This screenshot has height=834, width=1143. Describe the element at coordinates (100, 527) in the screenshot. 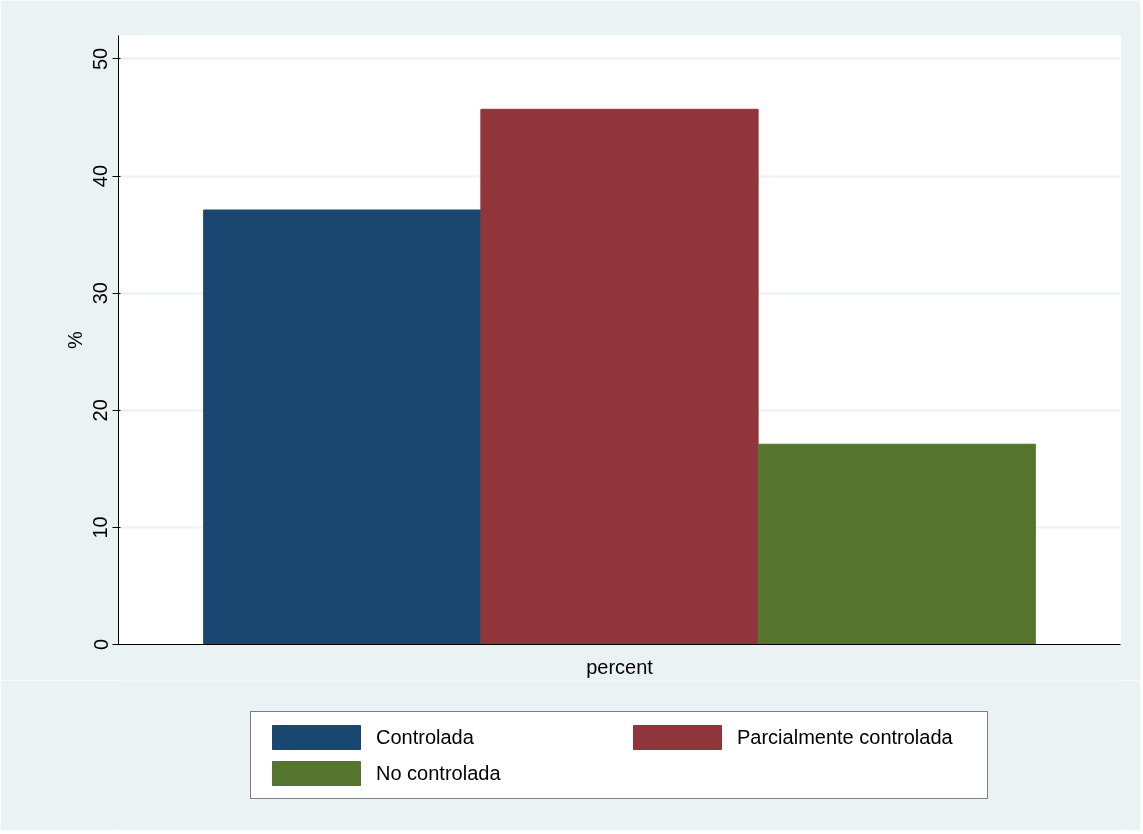

I see `y-tick-label: 10` at that location.